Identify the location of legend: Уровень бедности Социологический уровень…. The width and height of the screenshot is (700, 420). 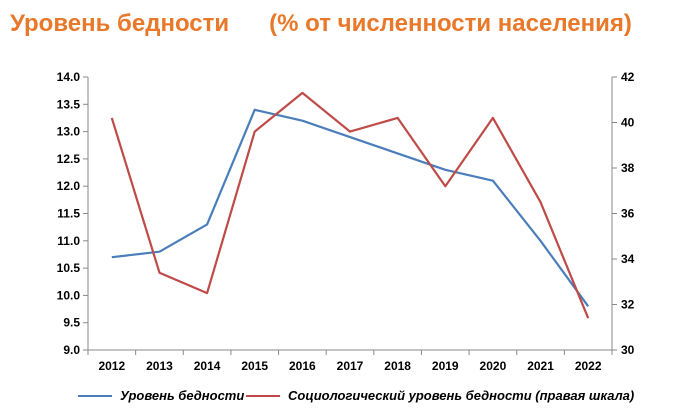
(350, 400).